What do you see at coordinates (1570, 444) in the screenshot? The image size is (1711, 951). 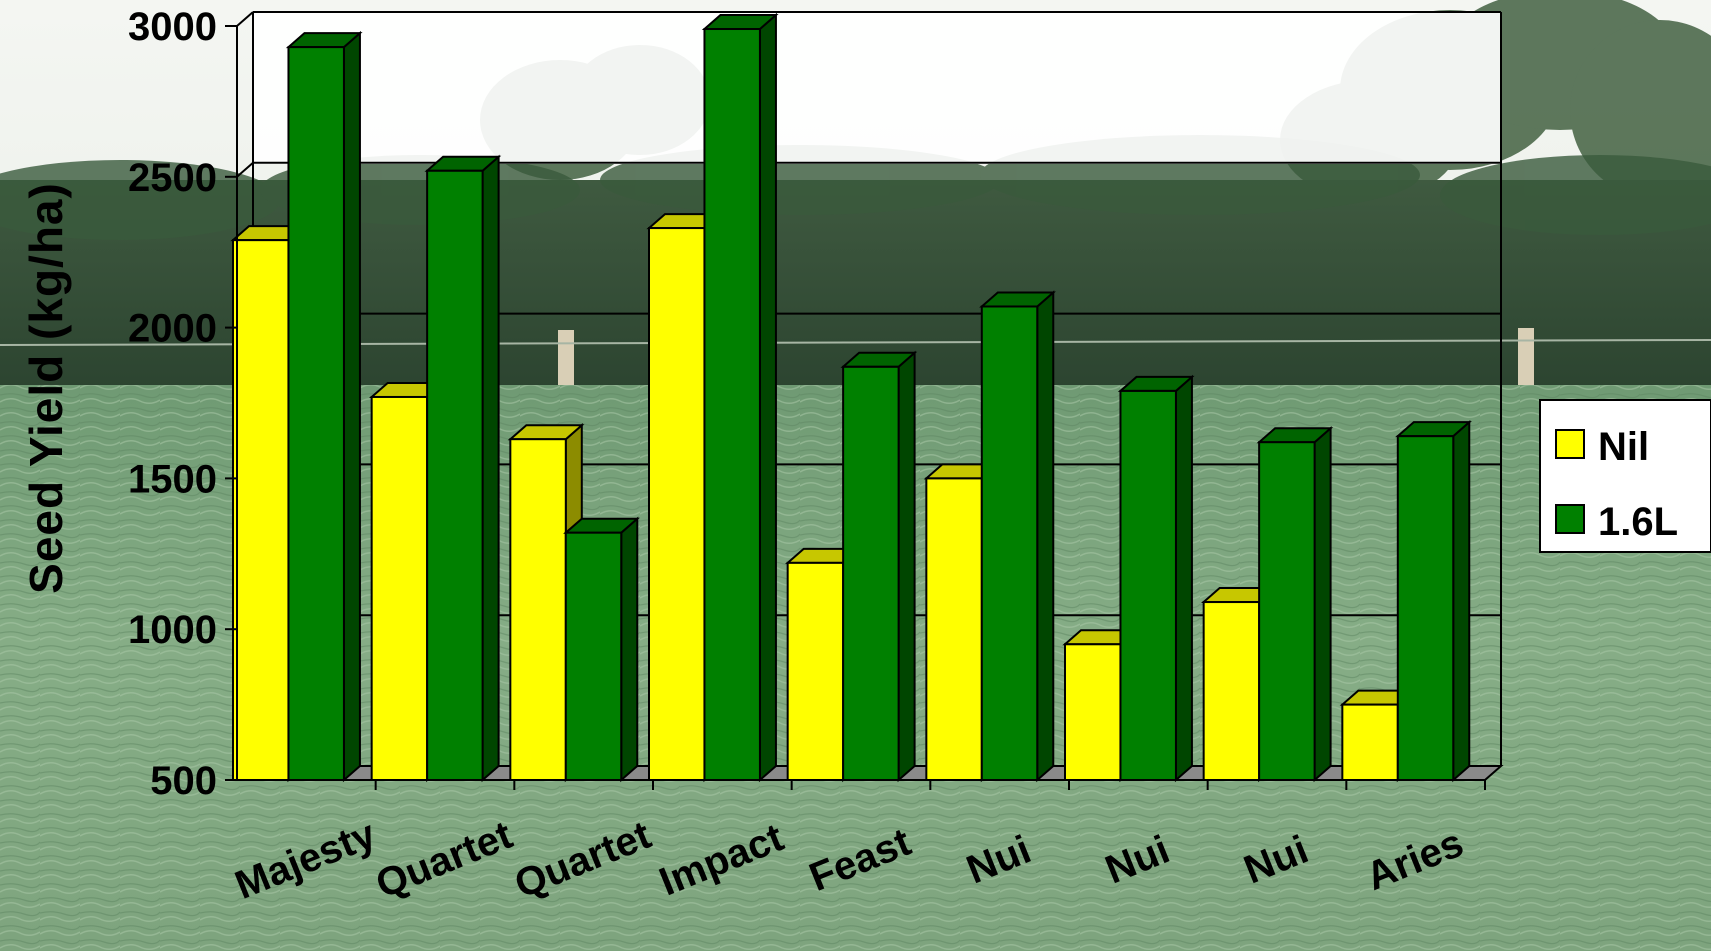 I see `legend-swatch-nil` at bounding box center [1570, 444].